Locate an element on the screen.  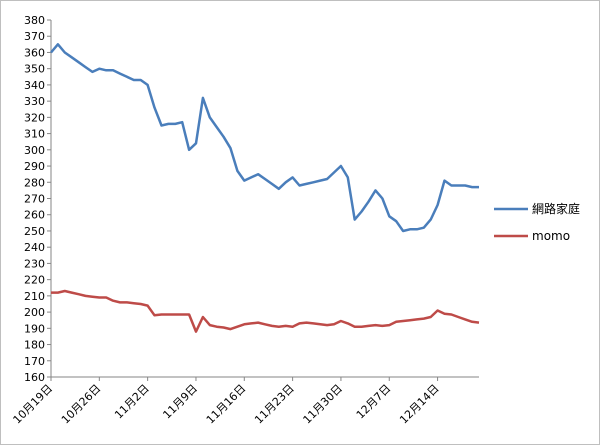
y-tick-label: 370 is located at coordinates (34, 36).